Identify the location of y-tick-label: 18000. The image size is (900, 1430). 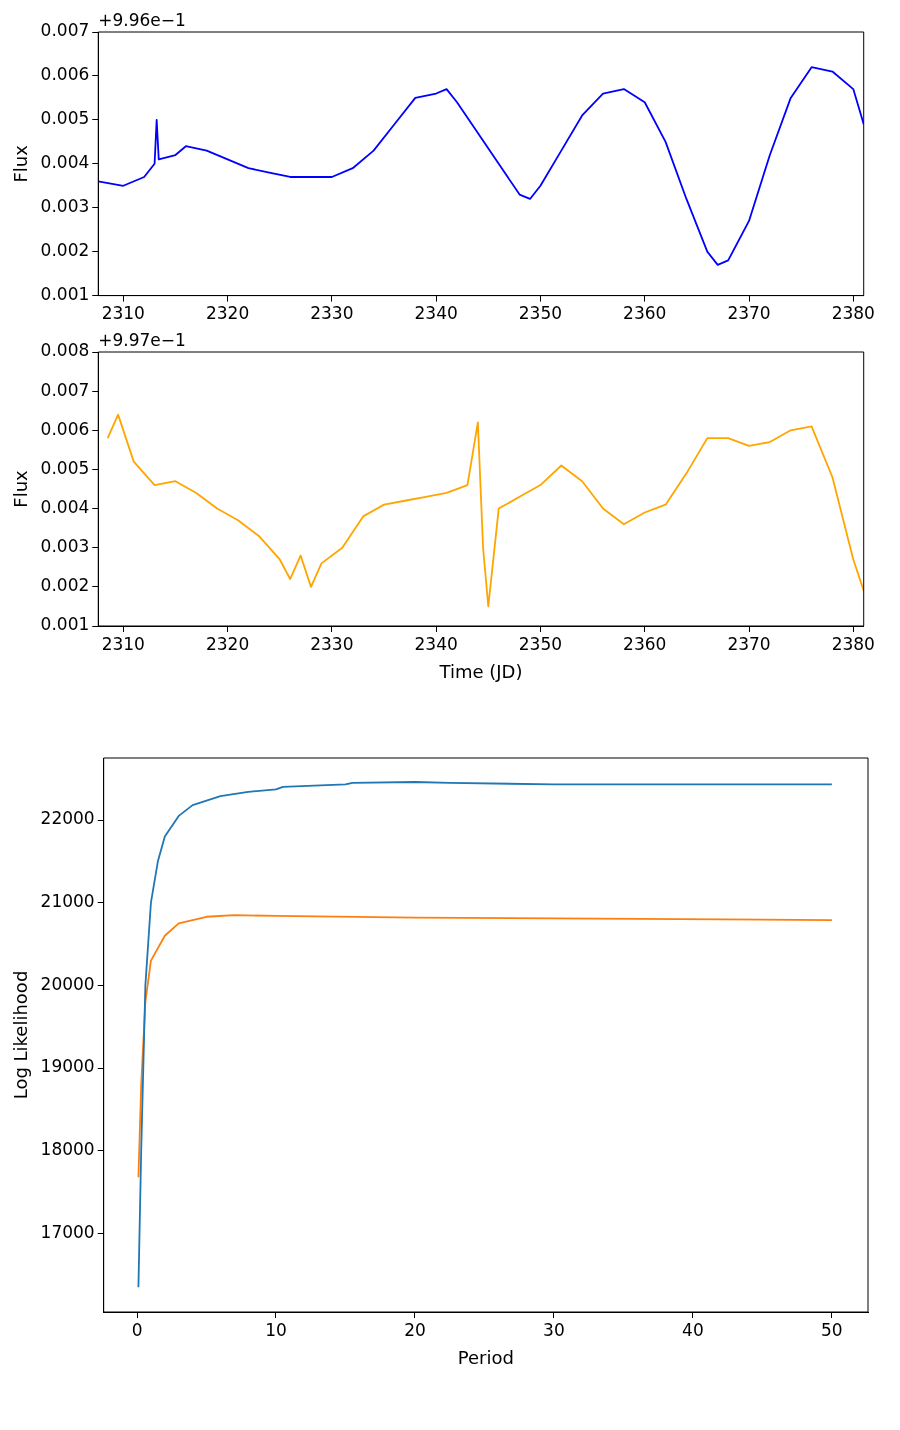
(67, 1149).